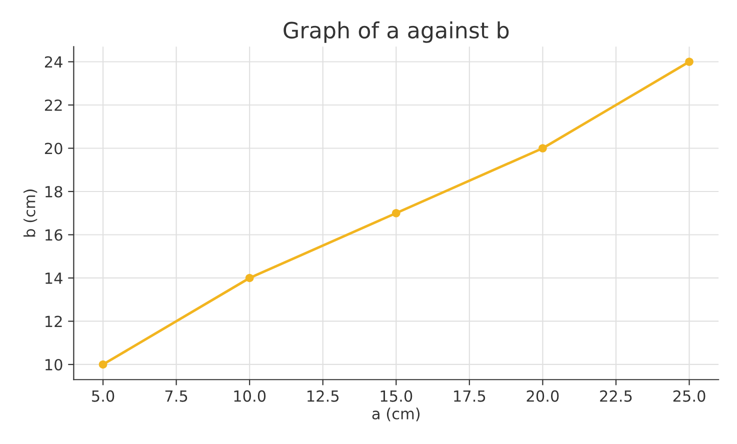 The width and height of the screenshot is (737, 444). Describe the element at coordinates (54, 364) in the screenshot. I see `y-tick-label: 10` at that location.